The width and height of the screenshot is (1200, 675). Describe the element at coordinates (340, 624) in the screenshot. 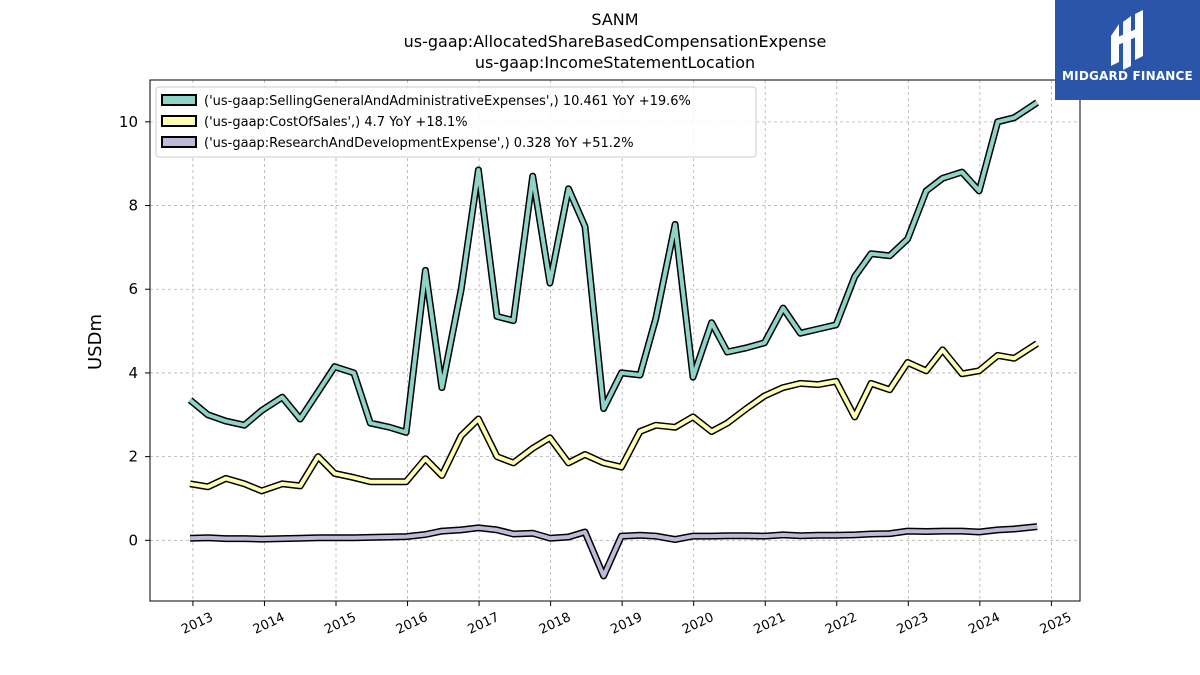

I see `x-tick-label: 2015` at that location.